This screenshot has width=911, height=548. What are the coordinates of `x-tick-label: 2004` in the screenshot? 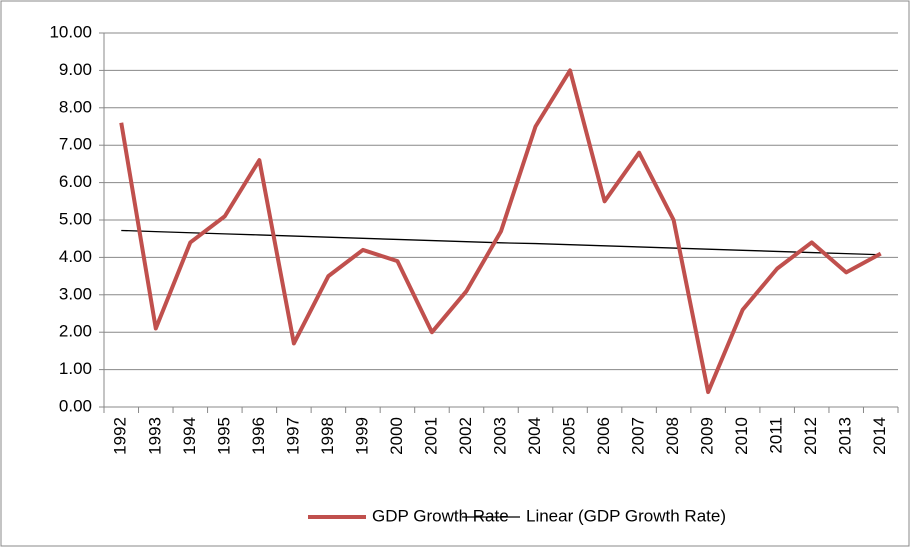 It's located at (534, 436).